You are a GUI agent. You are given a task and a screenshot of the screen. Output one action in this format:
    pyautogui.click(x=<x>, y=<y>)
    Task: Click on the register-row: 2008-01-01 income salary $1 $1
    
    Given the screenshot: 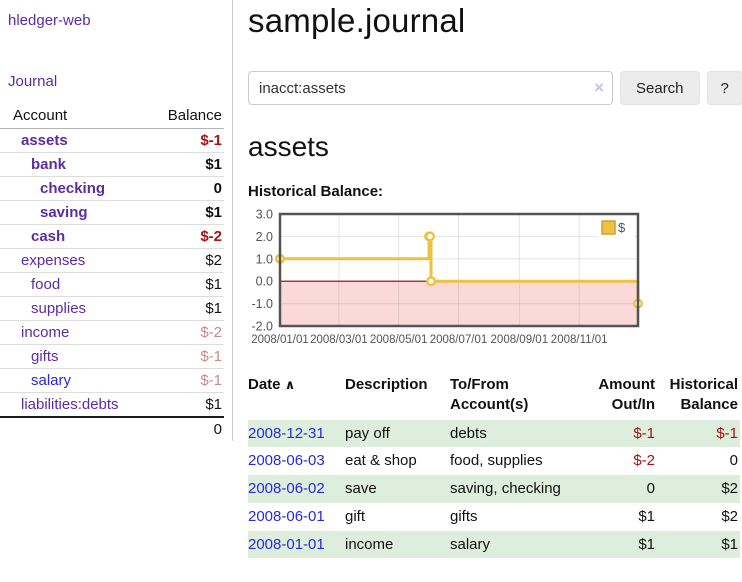 What is the action you would take?
    pyautogui.click(x=494, y=544)
    